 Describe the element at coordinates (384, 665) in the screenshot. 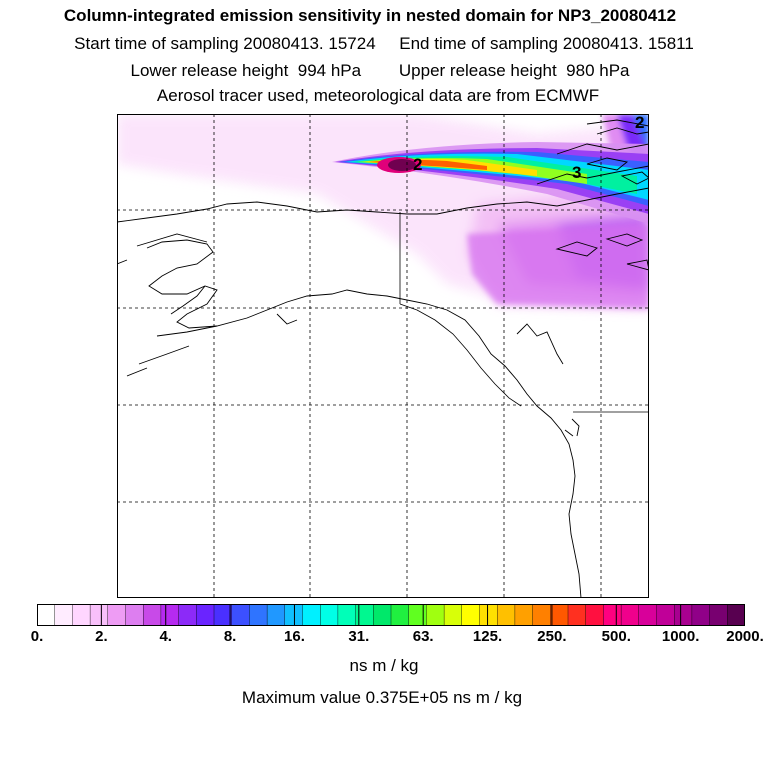

I see `color-scale-unit: ns m / kg` at that location.